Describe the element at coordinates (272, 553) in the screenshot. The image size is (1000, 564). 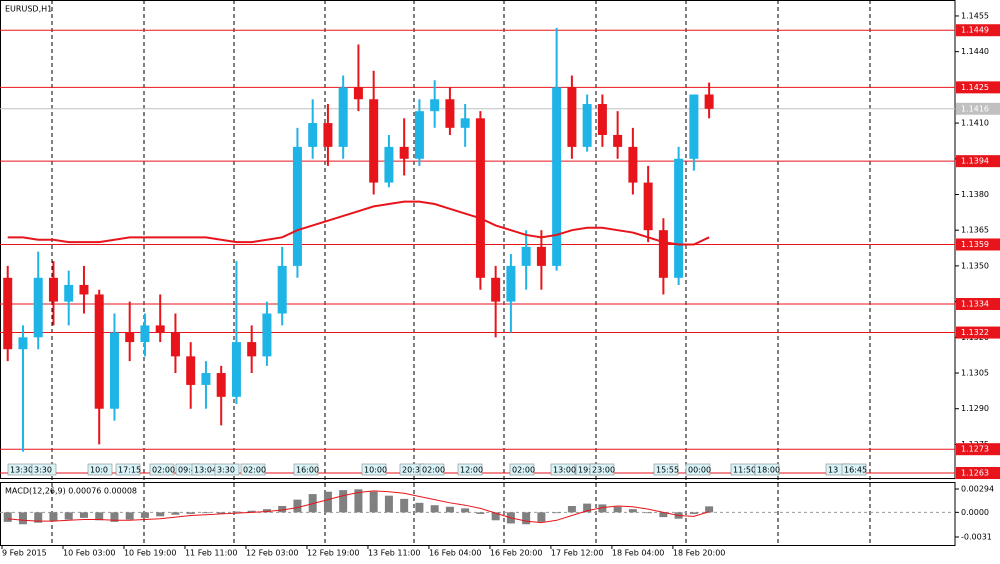
I see `x-tick-label: 12 Feb 03:00` at that location.